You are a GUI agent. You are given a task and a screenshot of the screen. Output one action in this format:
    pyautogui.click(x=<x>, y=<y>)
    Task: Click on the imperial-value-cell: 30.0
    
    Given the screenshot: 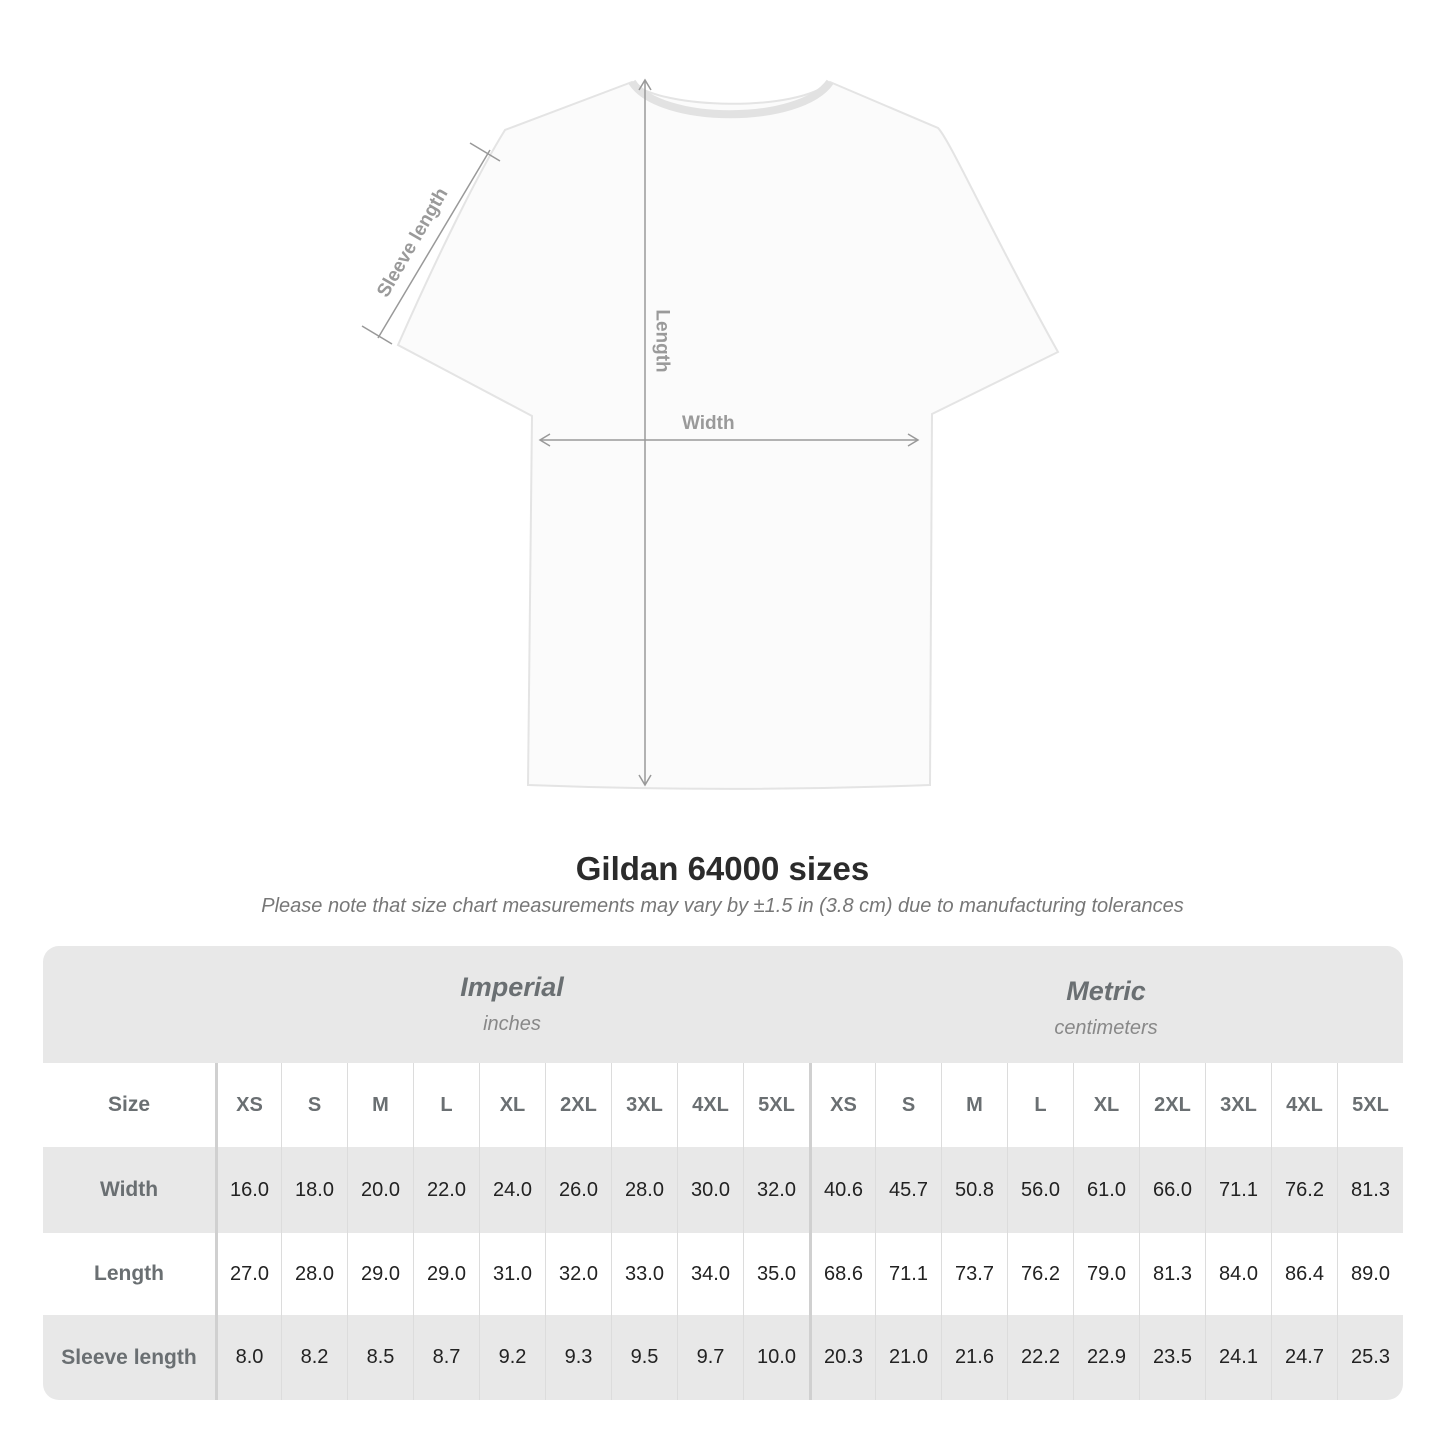 What is the action you would take?
    pyautogui.click(x=710, y=1190)
    